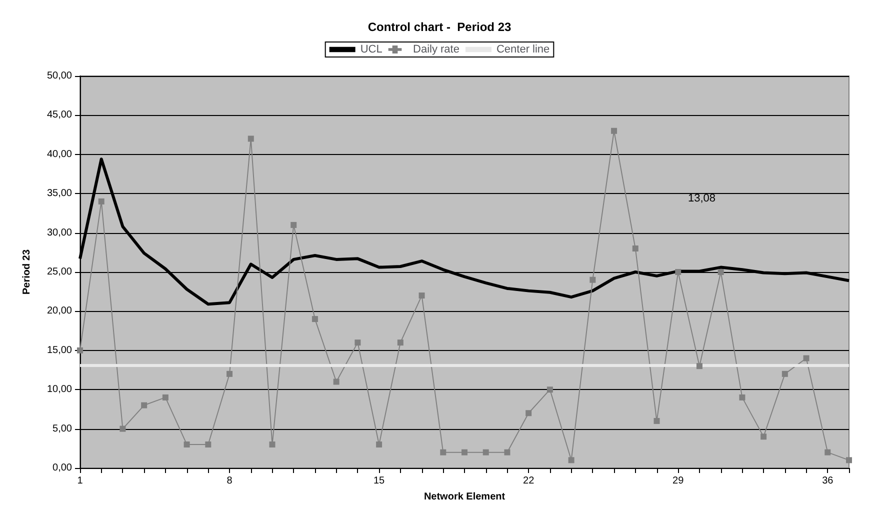  Describe the element at coordinates (436, 50) in the screenshot. I see `legend-label: Daily rate` at that location.